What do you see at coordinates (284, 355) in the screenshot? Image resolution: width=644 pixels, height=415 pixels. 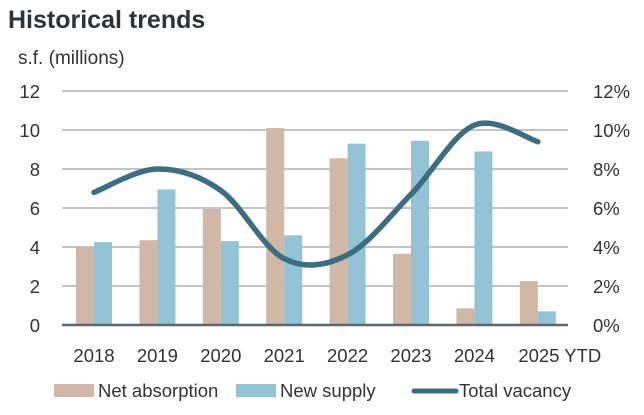 I see `x-tick-label: 2021` at bounding box center [284, 355].